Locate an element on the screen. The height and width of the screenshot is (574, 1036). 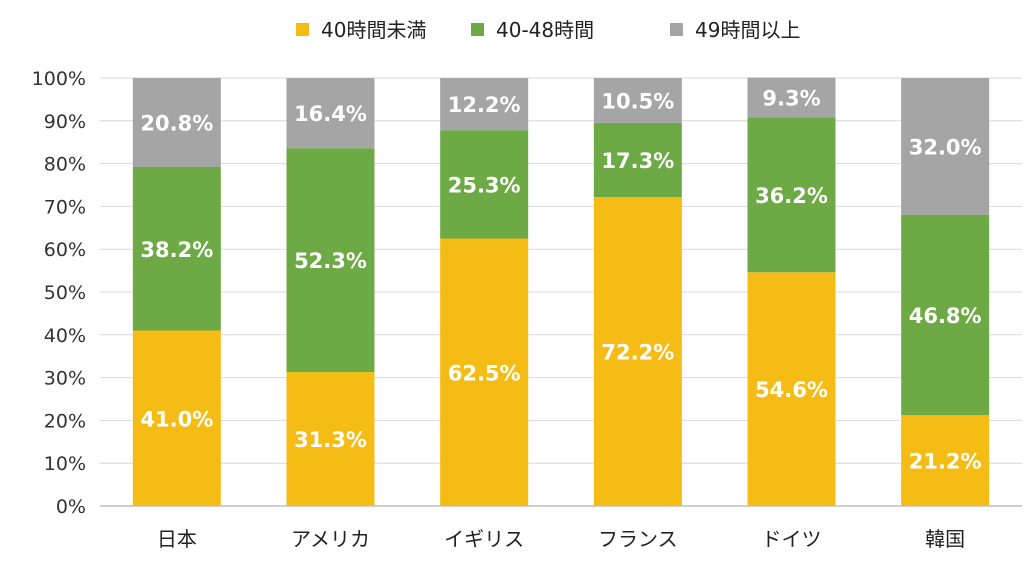
legend-label: 49時間以上 is located at coordinates (747, 30).